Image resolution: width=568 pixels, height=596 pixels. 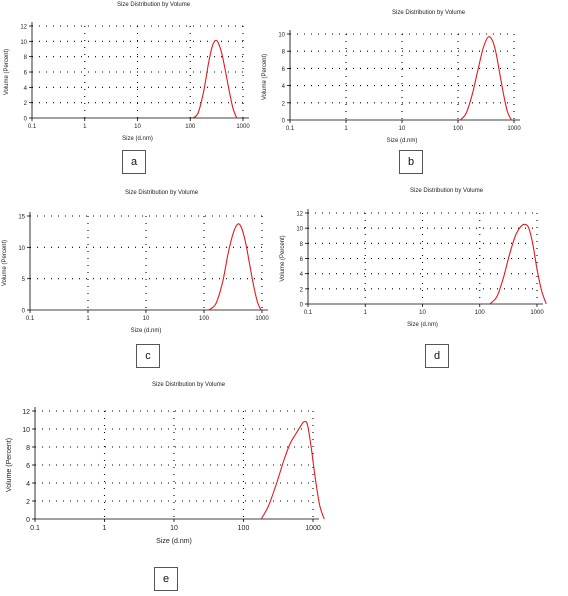 I want to click on panel-label-d: d, so click(x=437, y=356).